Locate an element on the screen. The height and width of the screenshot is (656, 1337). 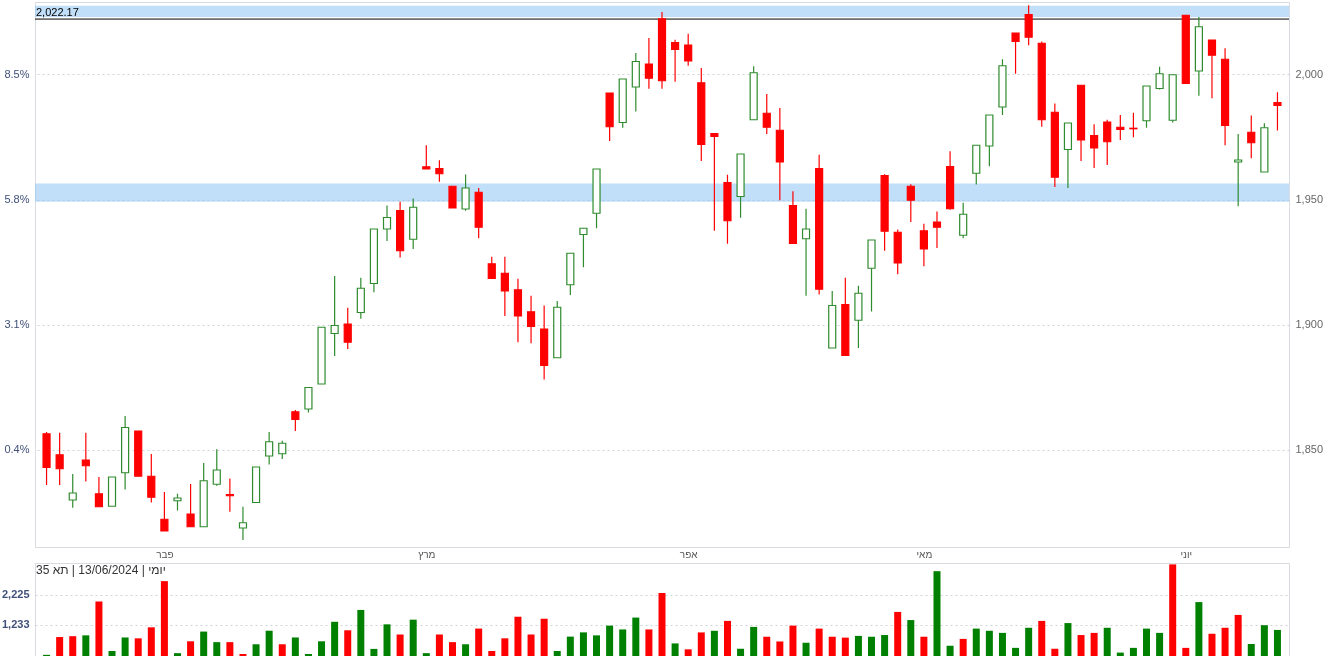
y-tick-label: 2,000 is located at coordinates (1309, 74).